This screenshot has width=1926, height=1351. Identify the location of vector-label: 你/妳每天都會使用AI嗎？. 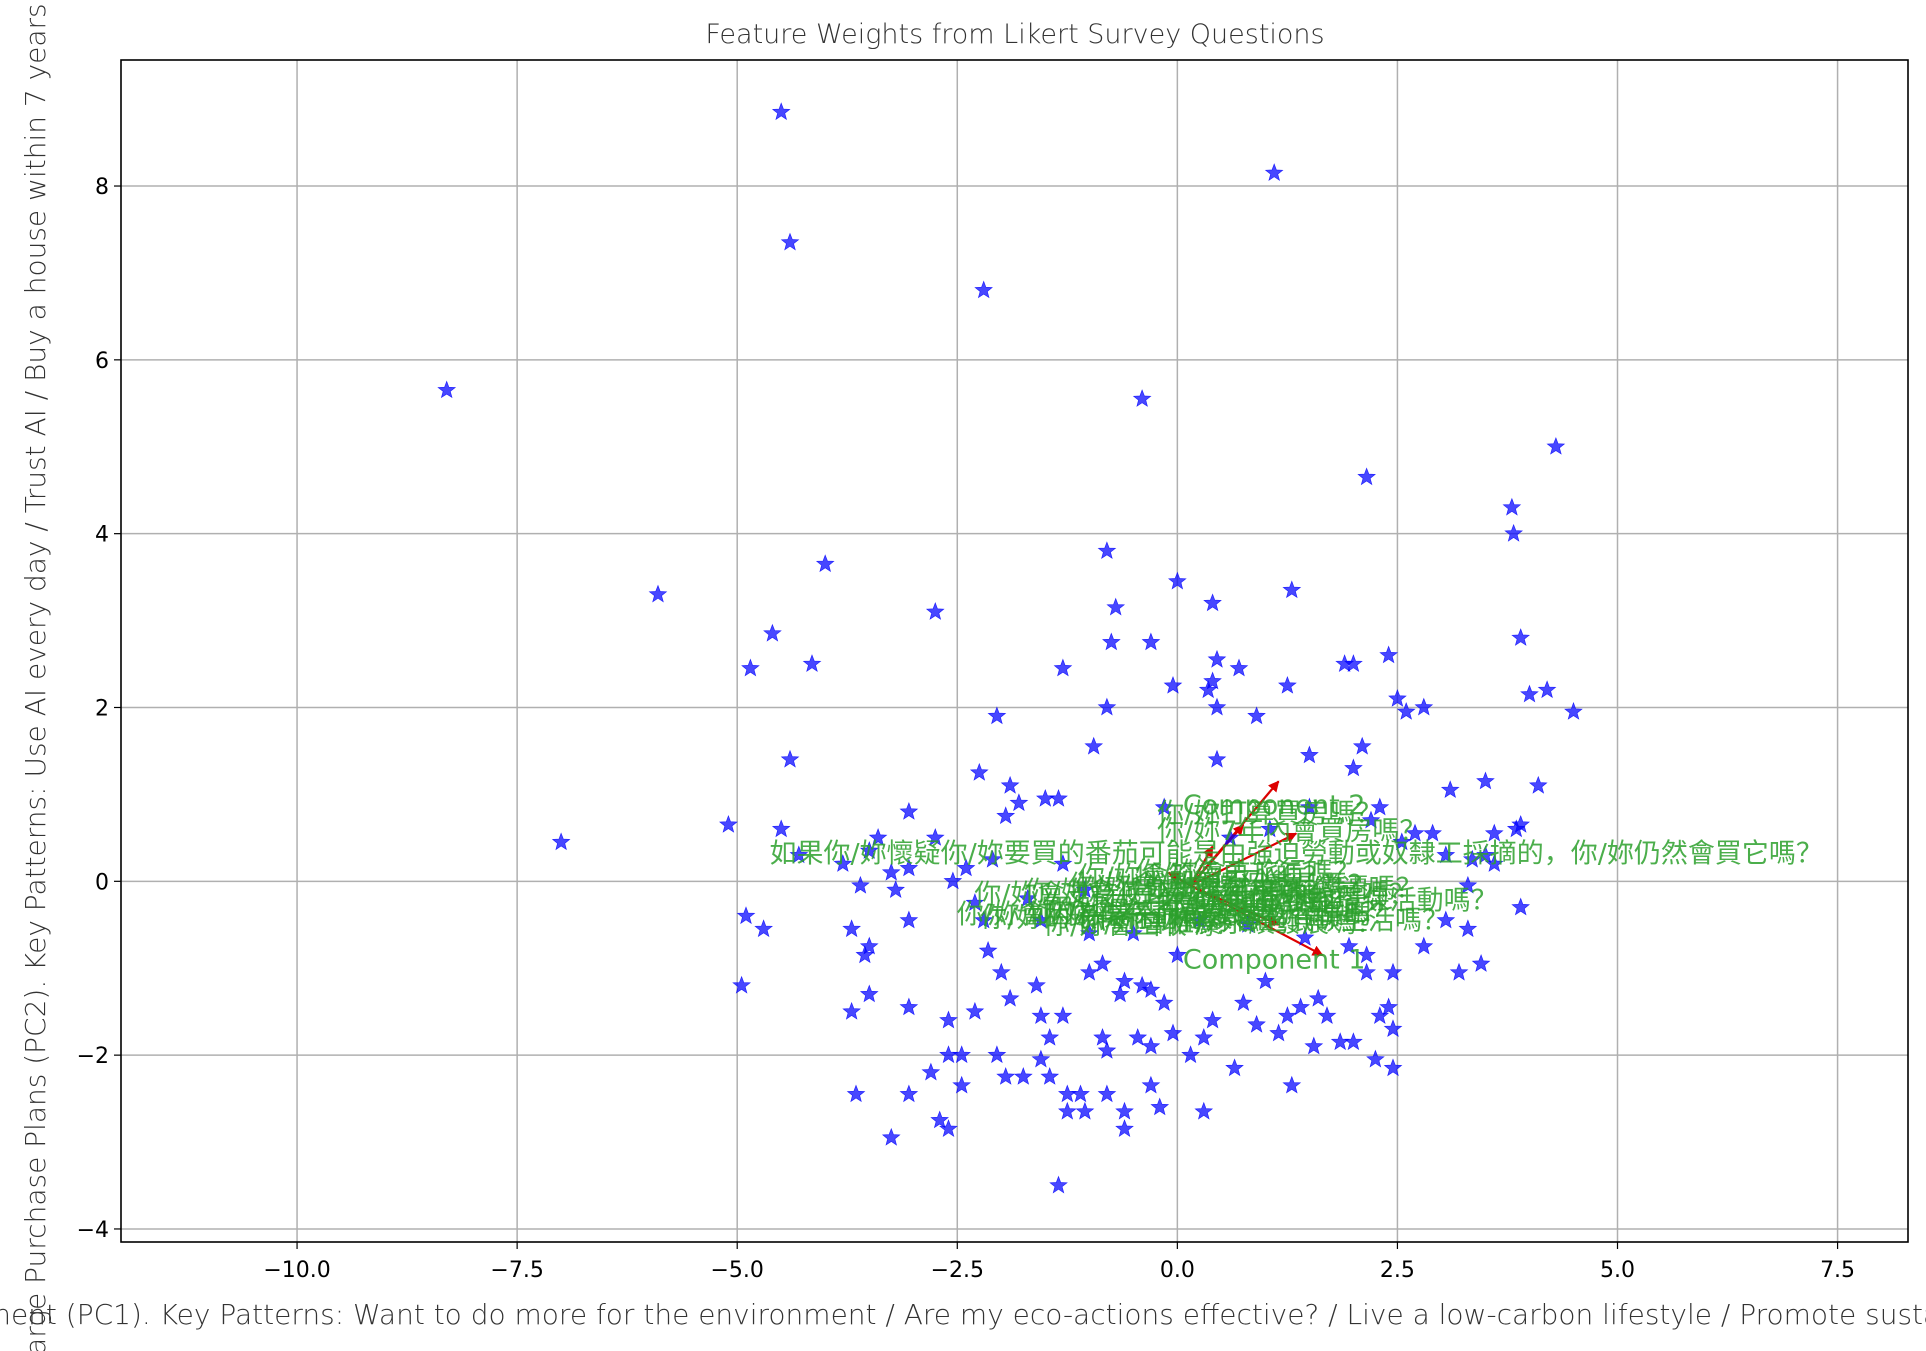
(1195, 906).